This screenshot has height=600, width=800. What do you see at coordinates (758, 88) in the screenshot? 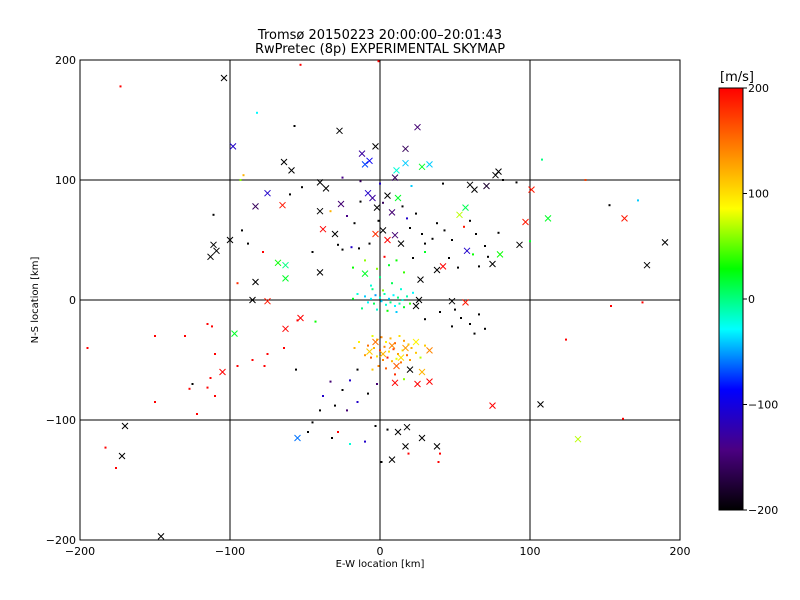
I see `colorbar-tick-label: 200` at bounding box center [758, 88].